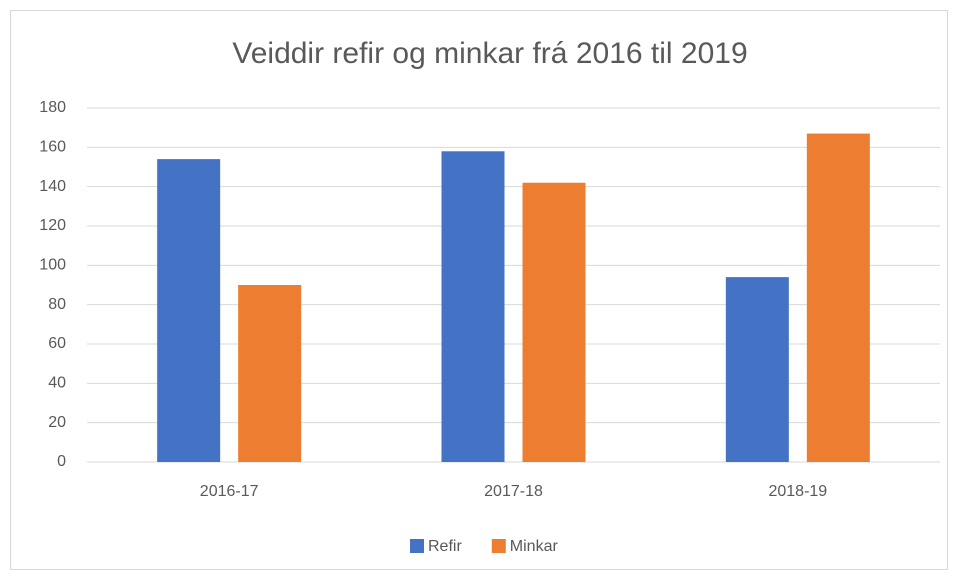 This screenshot has width=958, height=576. What do you see at coordinates (52, 147) in the screenshot?
I see `y-tick-label: 160` at bounding box center [52, 147].